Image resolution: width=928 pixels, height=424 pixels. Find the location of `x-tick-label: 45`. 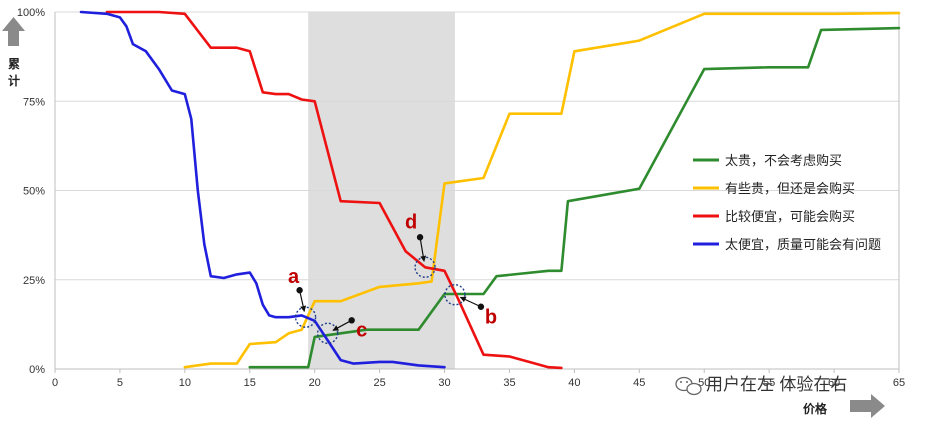

x-tick-label: 45 is located at coordinates (639, 383).